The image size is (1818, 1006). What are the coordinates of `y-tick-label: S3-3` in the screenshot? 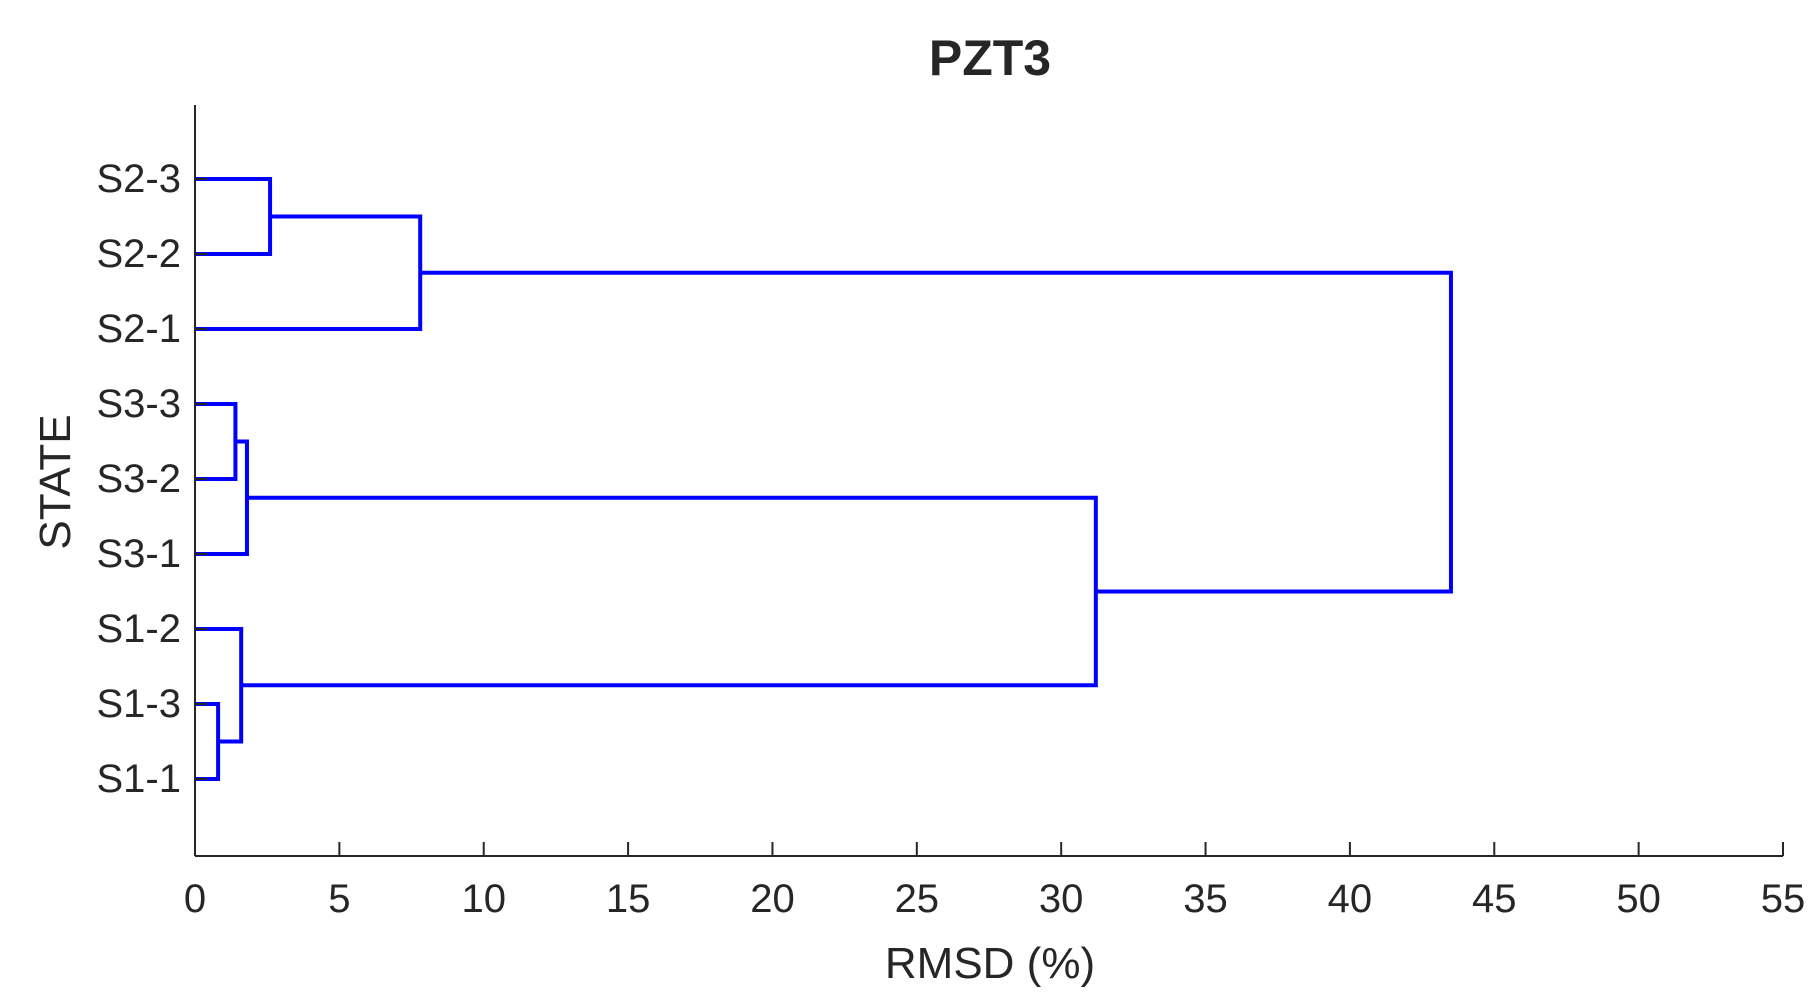 It's located at (139, 404).